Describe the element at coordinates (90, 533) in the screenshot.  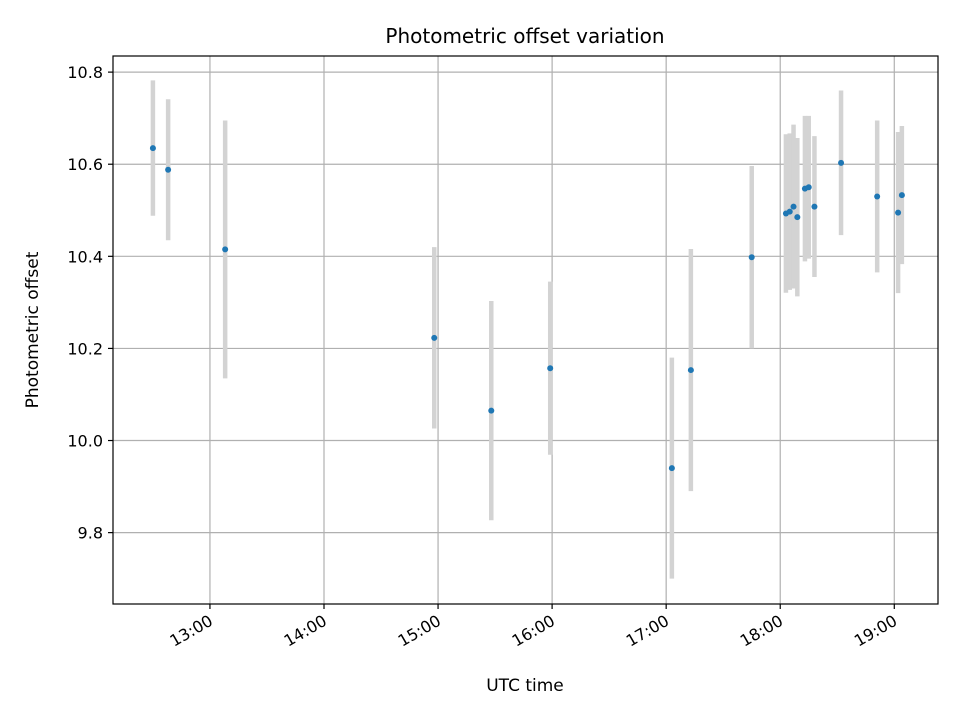
I see `y-tick-label: 9.8` at that location.